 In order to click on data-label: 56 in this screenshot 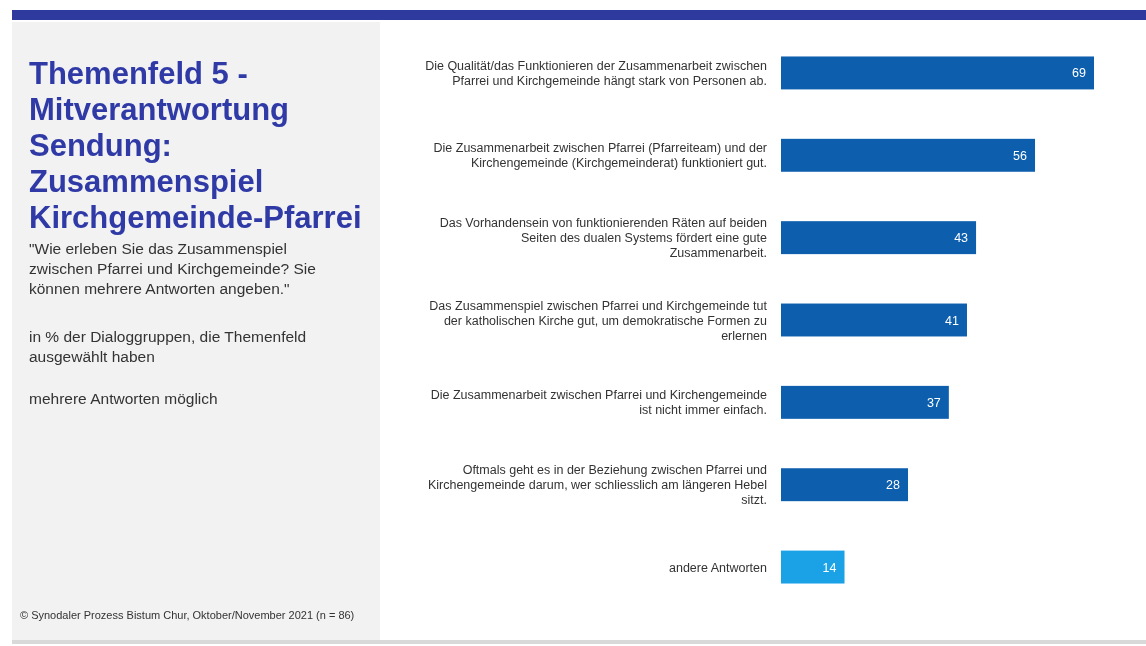, I will do `click(1020, 155)`.